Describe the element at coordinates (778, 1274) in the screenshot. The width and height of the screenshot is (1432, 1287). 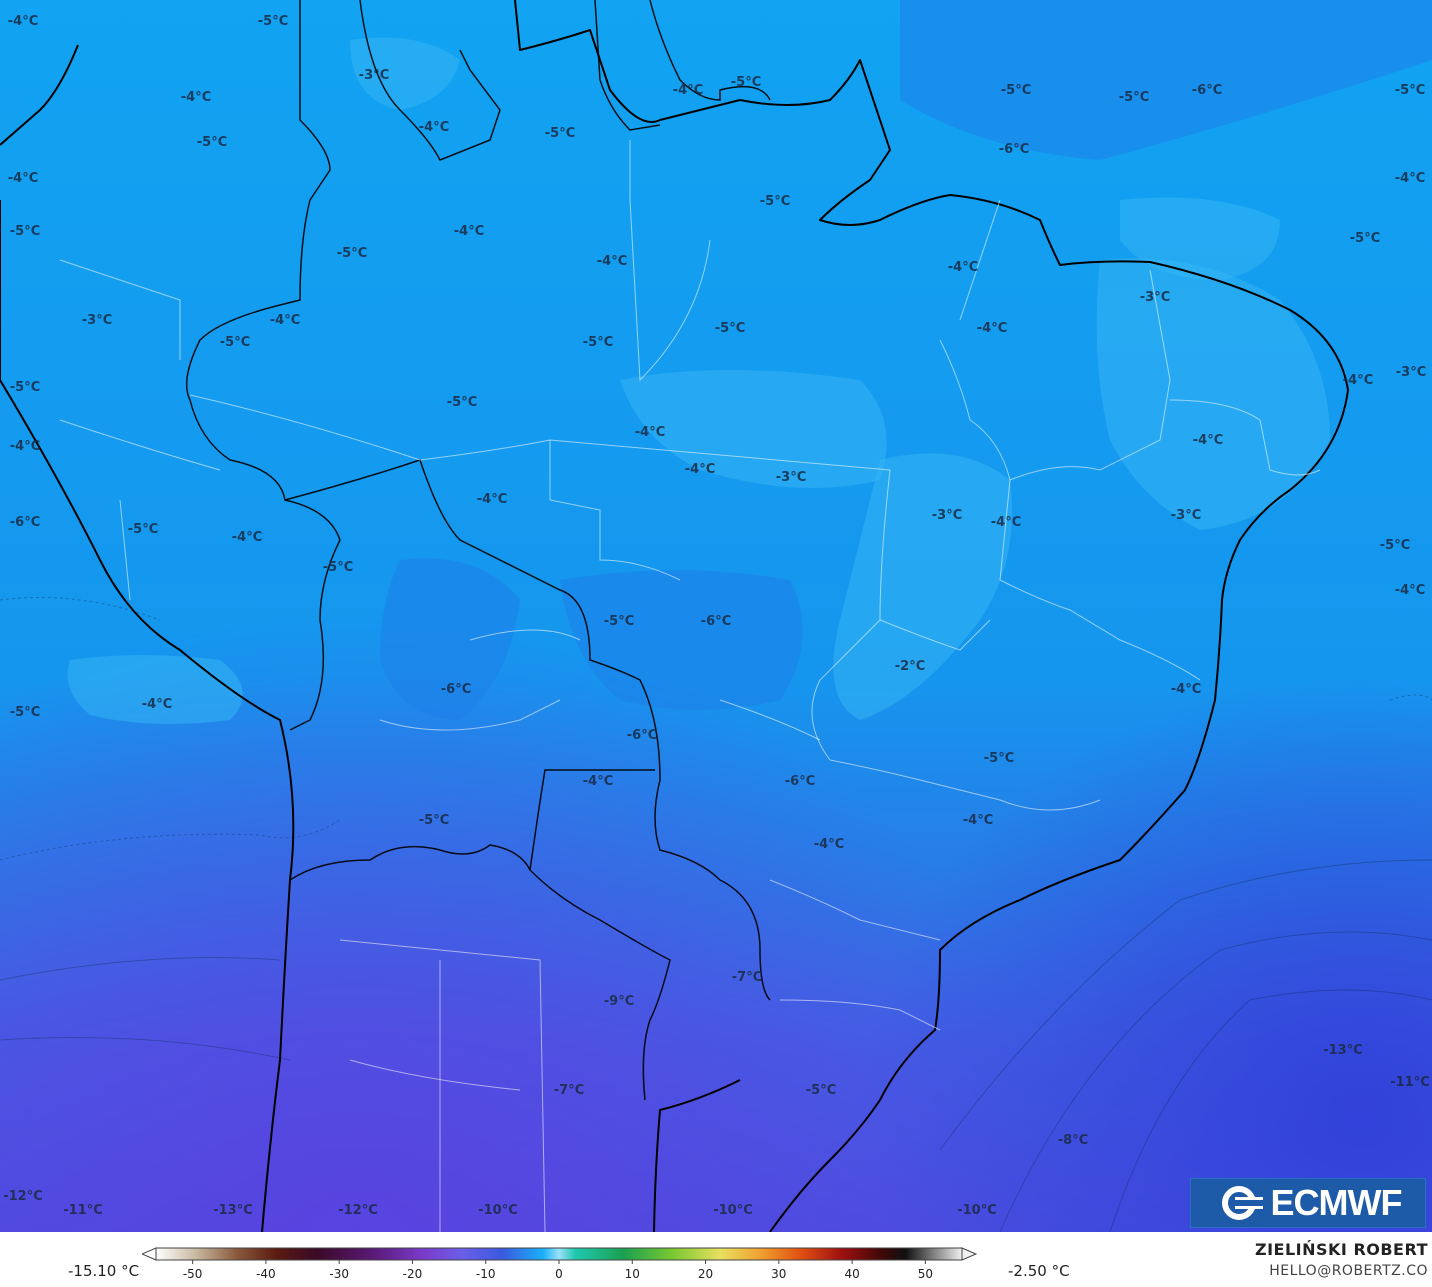
I see `colorbar-tick-label: 30` at that location.